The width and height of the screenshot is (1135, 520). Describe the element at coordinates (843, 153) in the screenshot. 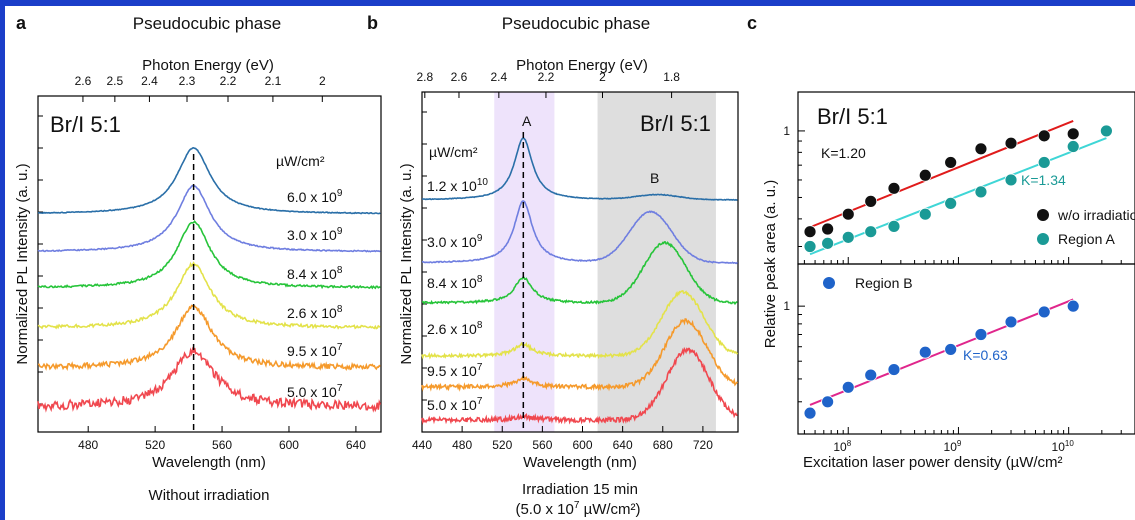

I see `panel-c-k-wo: K=1.20` at that location.